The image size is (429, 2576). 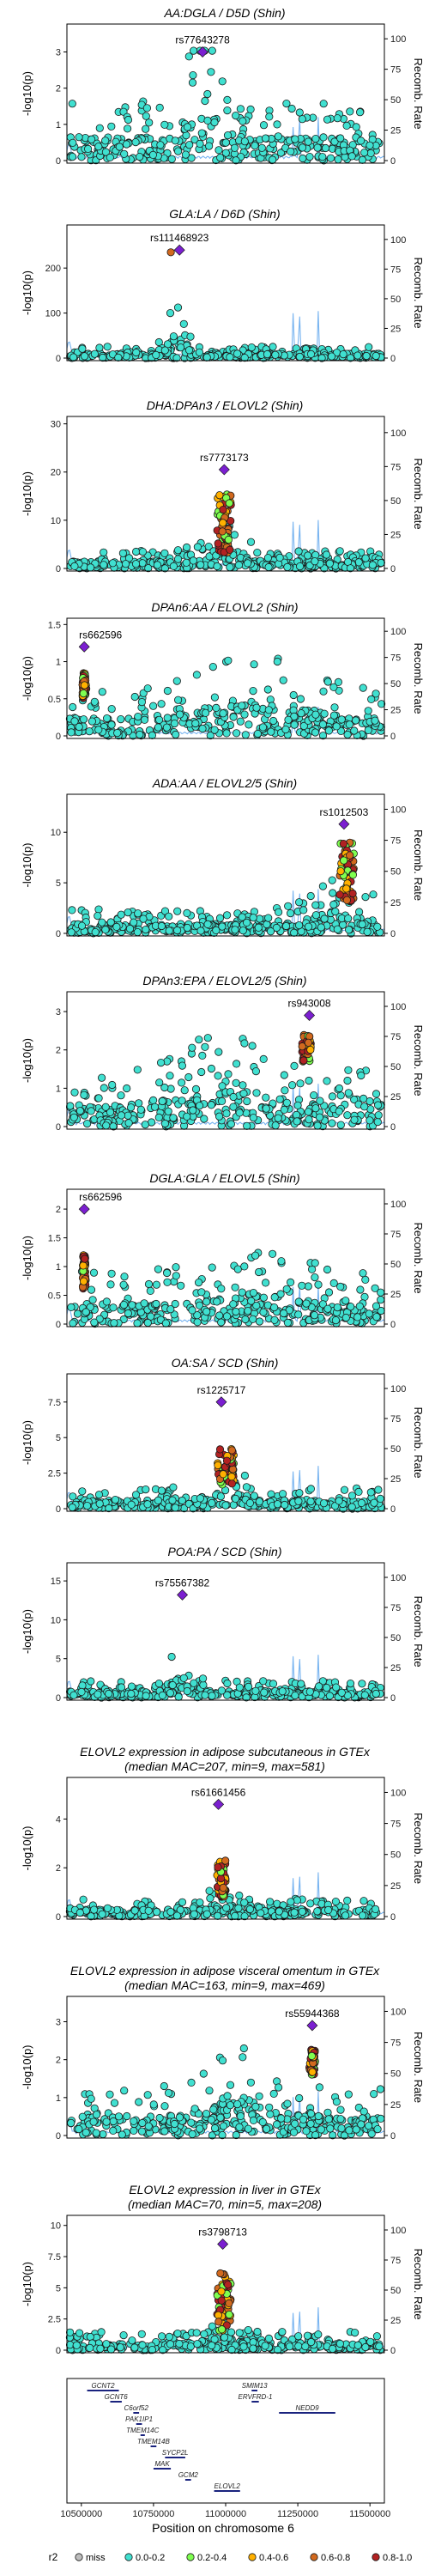 I want to click on lead-snp-label: rs662596, so click(x=100, y=635).